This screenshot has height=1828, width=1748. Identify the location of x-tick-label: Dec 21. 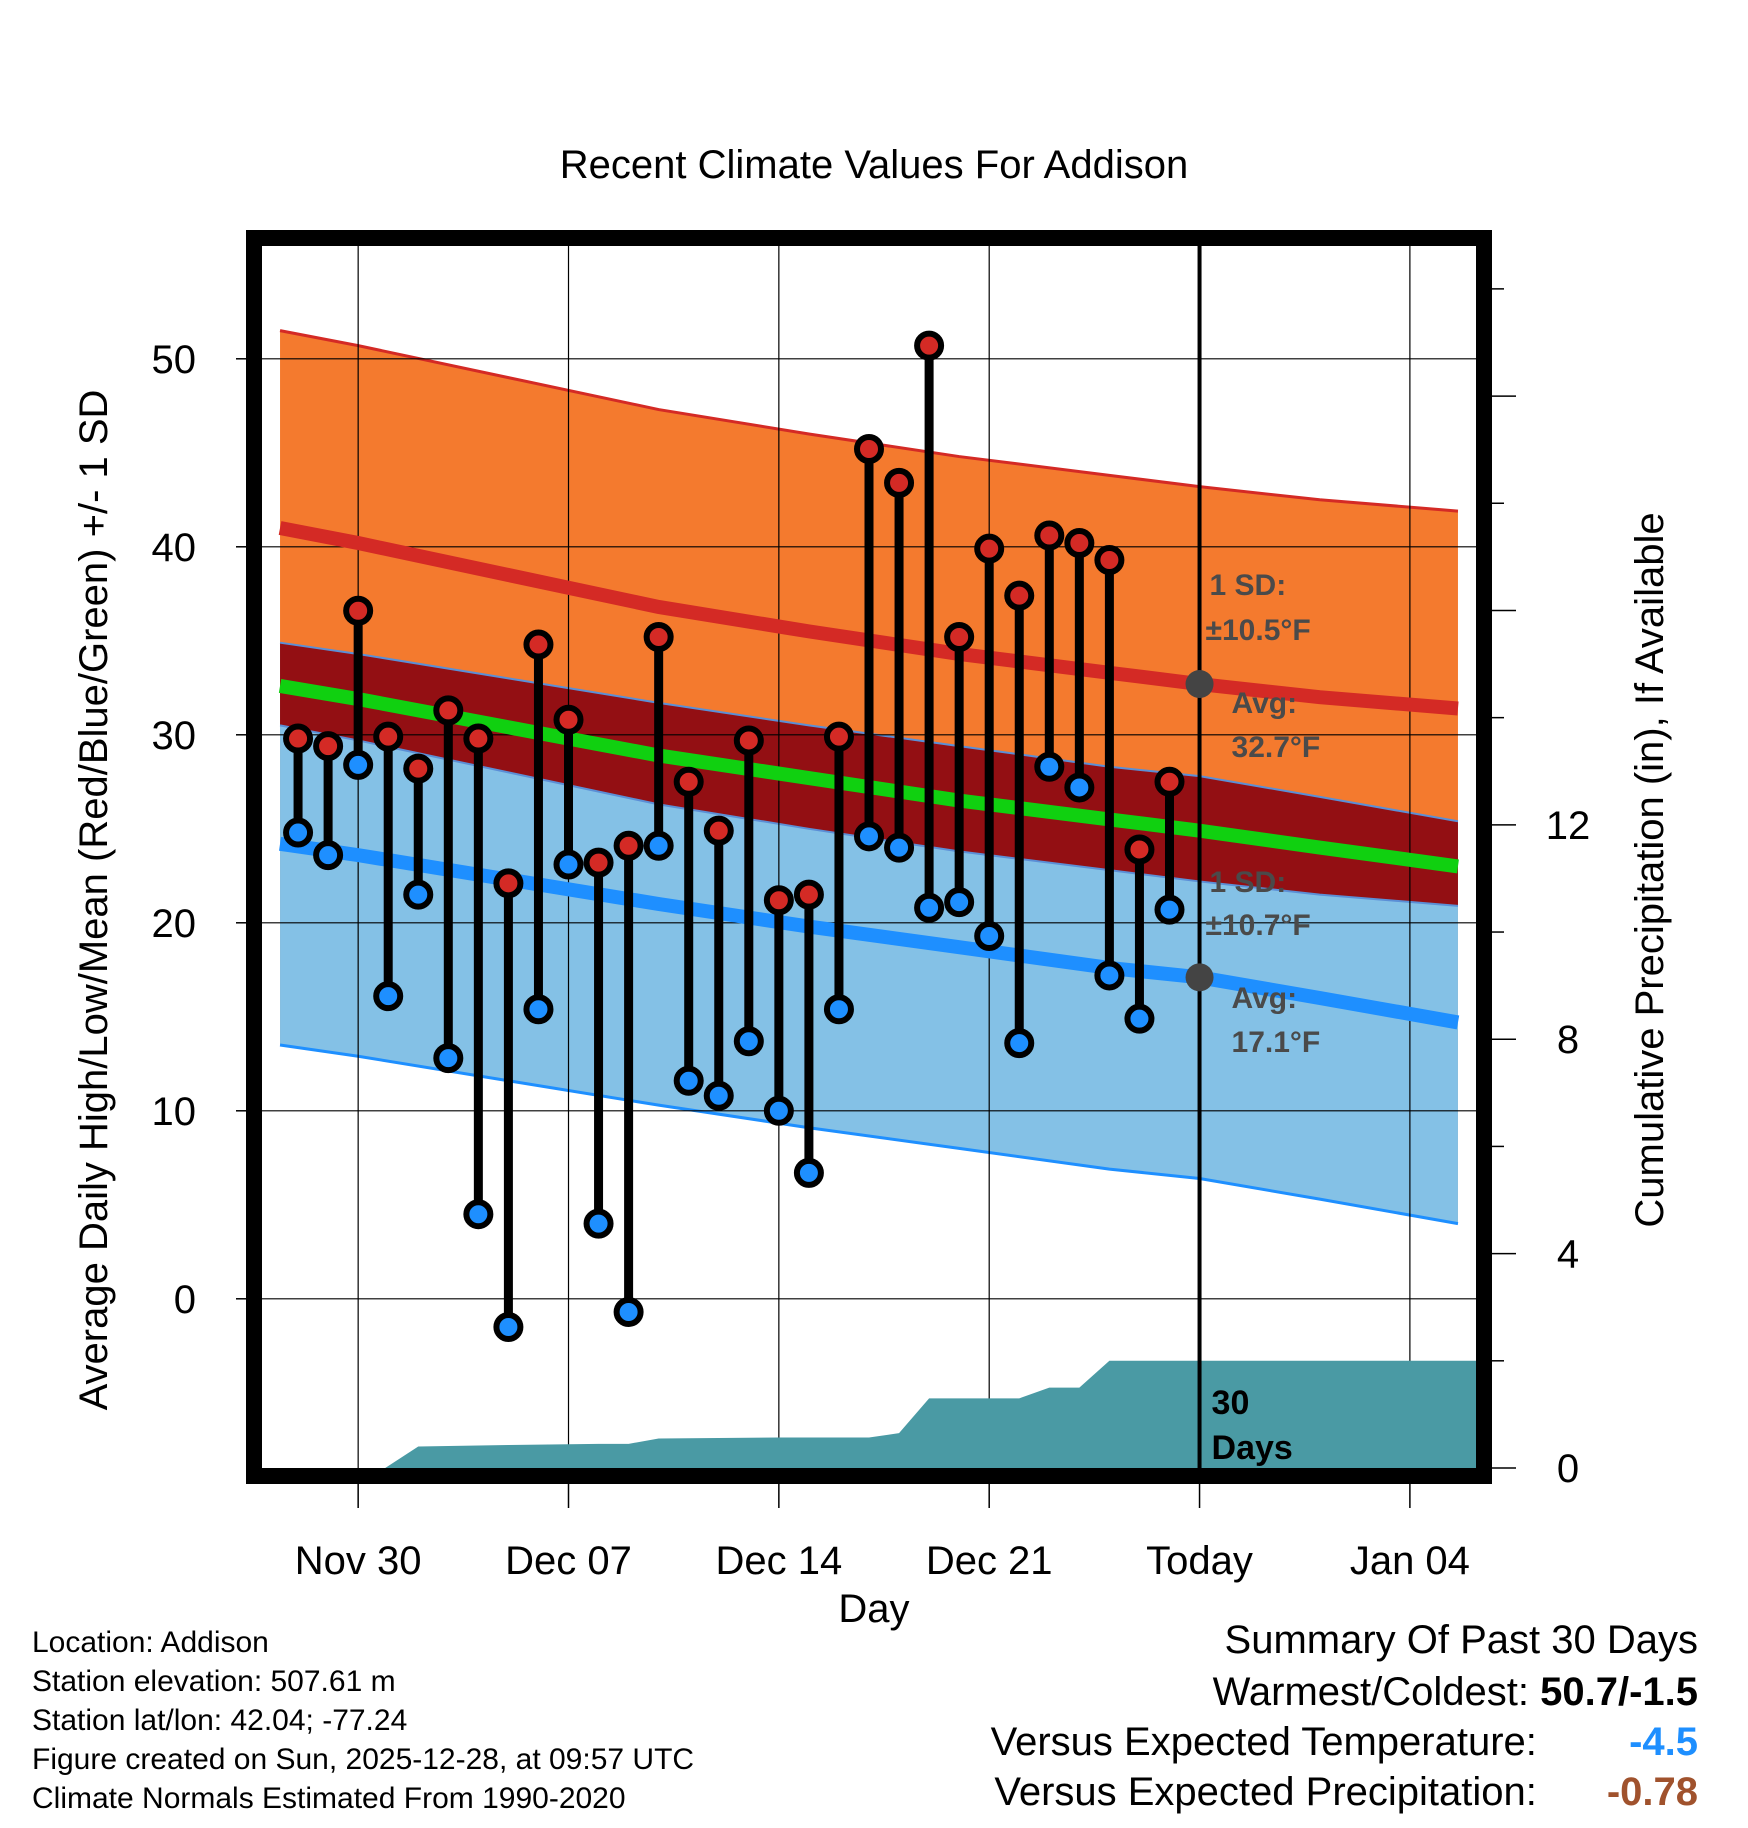
(989, 1561).